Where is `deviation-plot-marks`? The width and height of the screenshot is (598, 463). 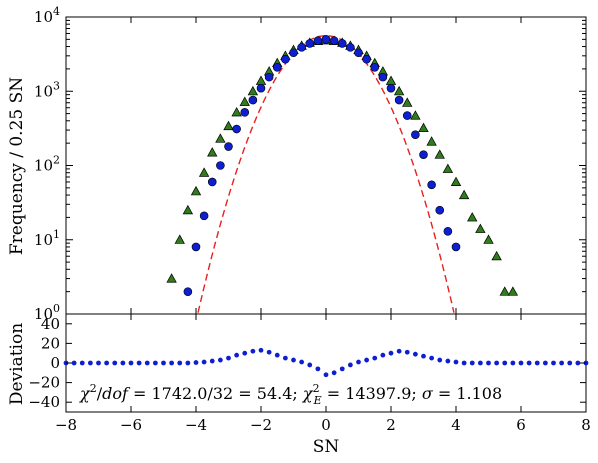
deviation-plot-marks is located at coordinates (326, 362).